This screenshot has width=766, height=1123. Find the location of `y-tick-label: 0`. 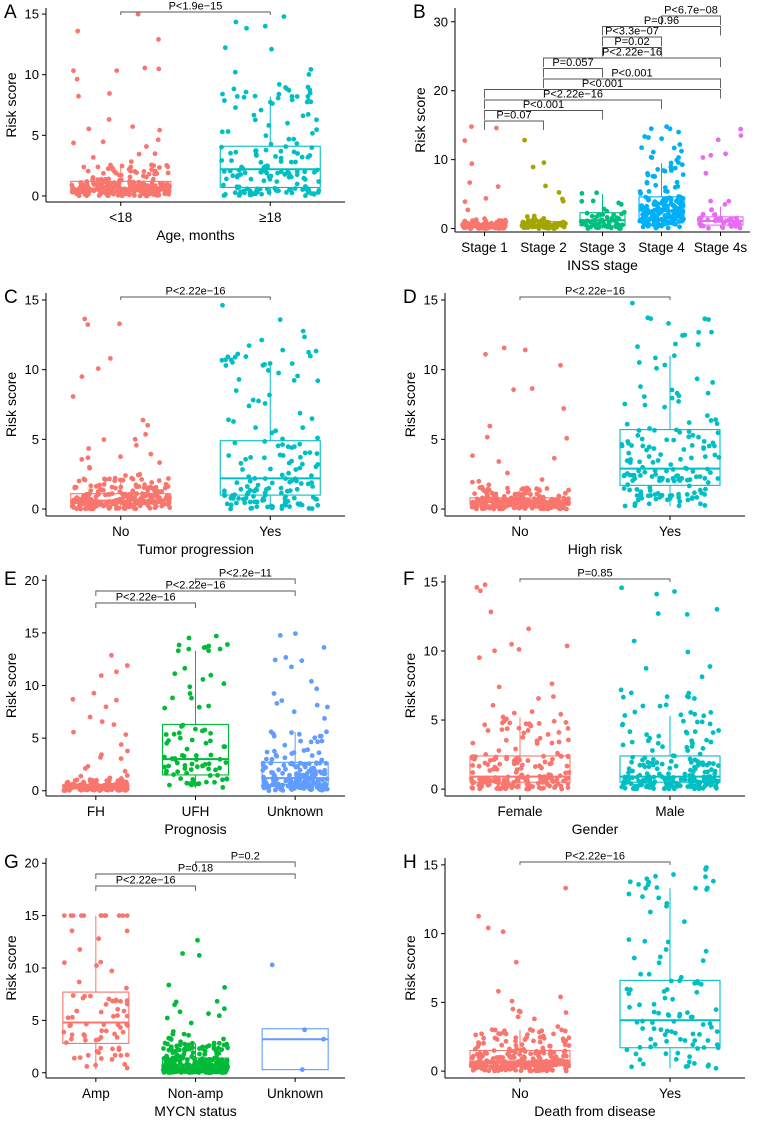

y-tick-label: 0 is located at coordinates (434, 1071).